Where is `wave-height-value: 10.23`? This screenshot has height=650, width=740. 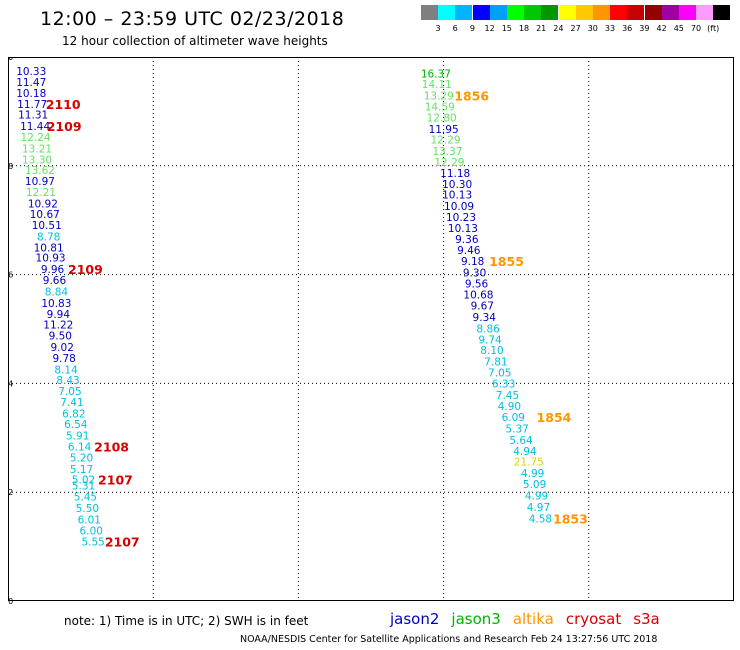
wave-height-value: 10.23 is located at coordinates (461, 218).